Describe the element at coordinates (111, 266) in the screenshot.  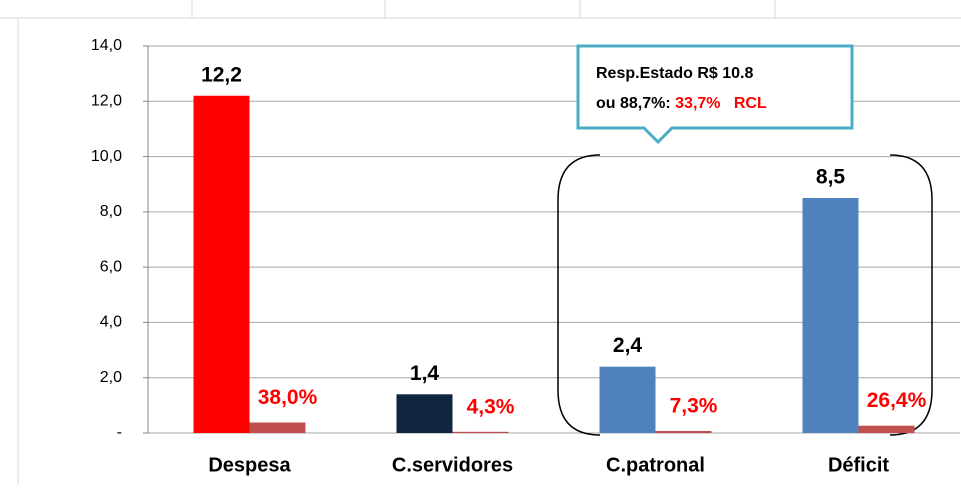
I see `y-tick-label: 6,0` at that location.